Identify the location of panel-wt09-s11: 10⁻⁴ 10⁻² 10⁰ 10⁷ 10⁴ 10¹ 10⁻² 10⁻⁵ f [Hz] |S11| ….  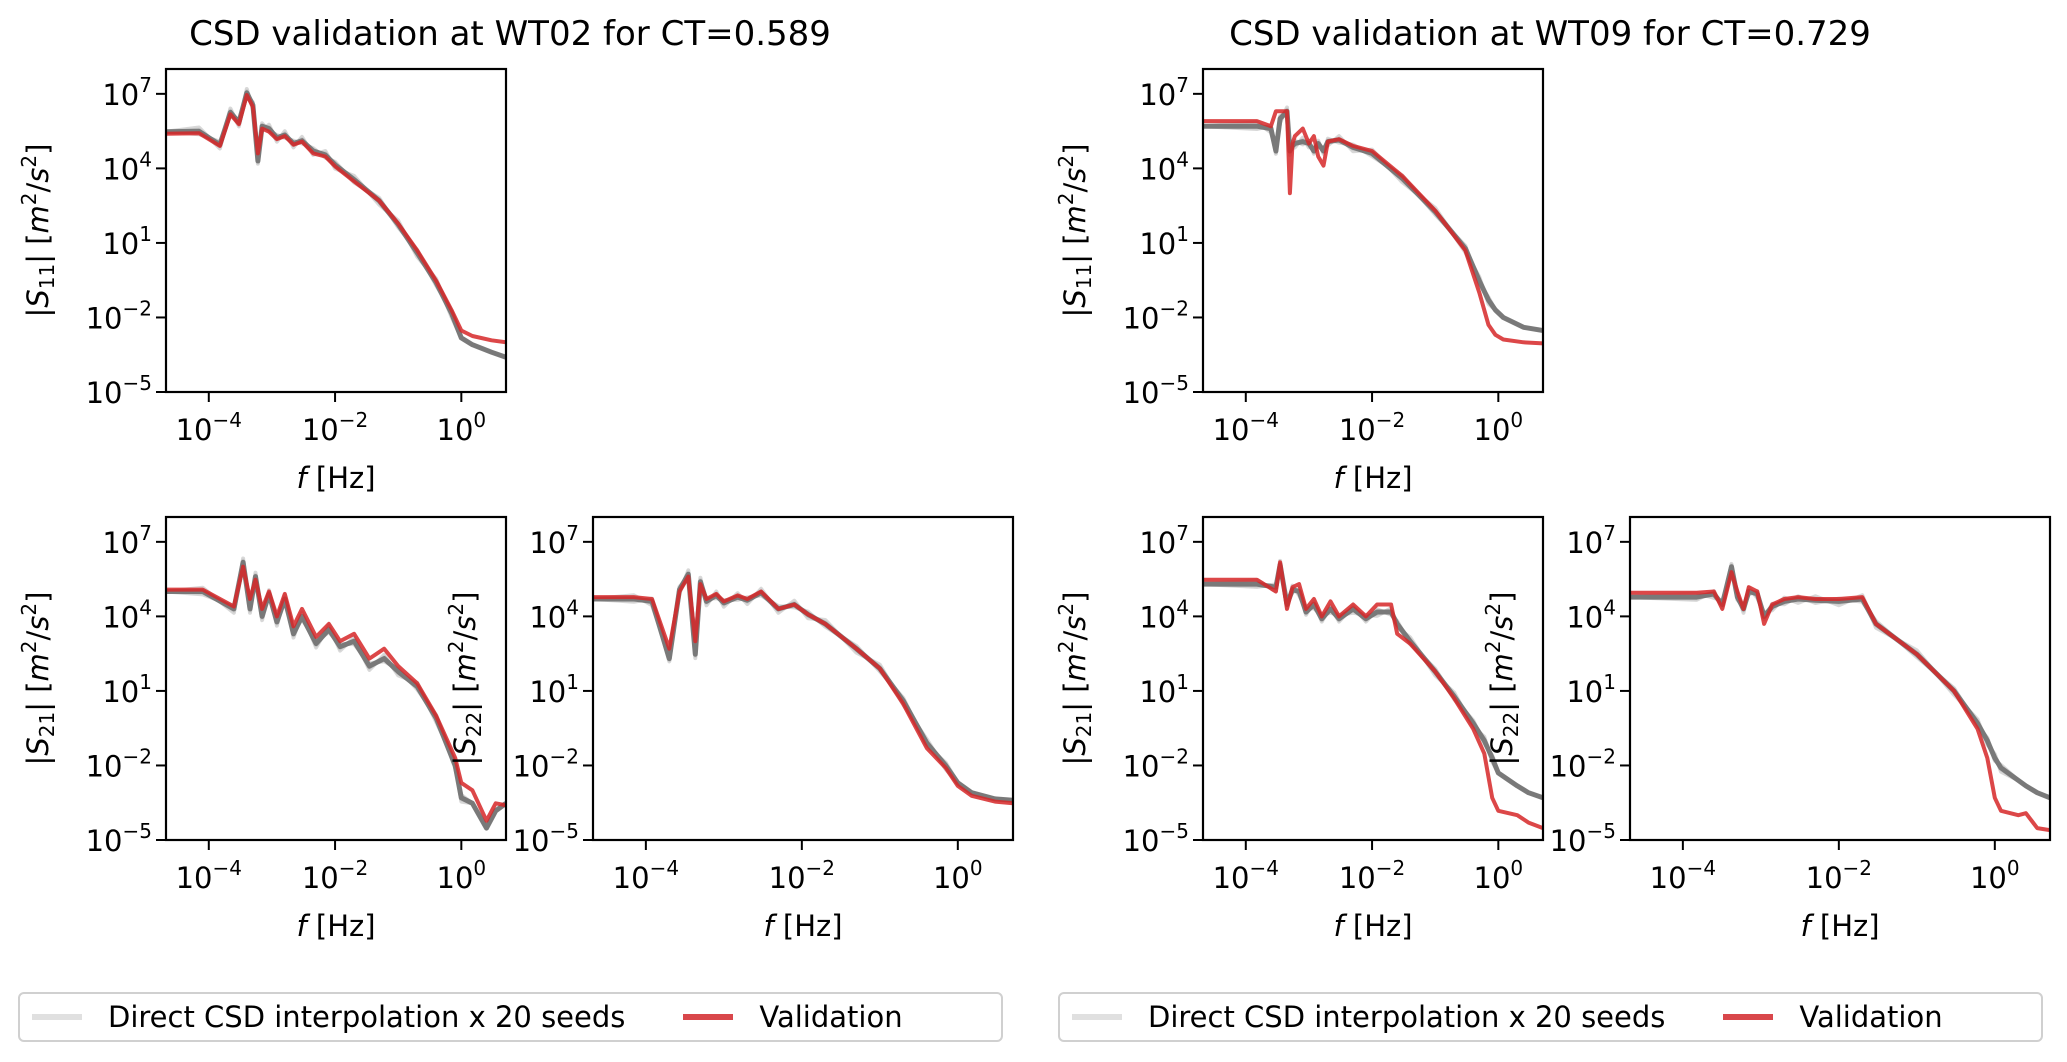
(1299, 281).